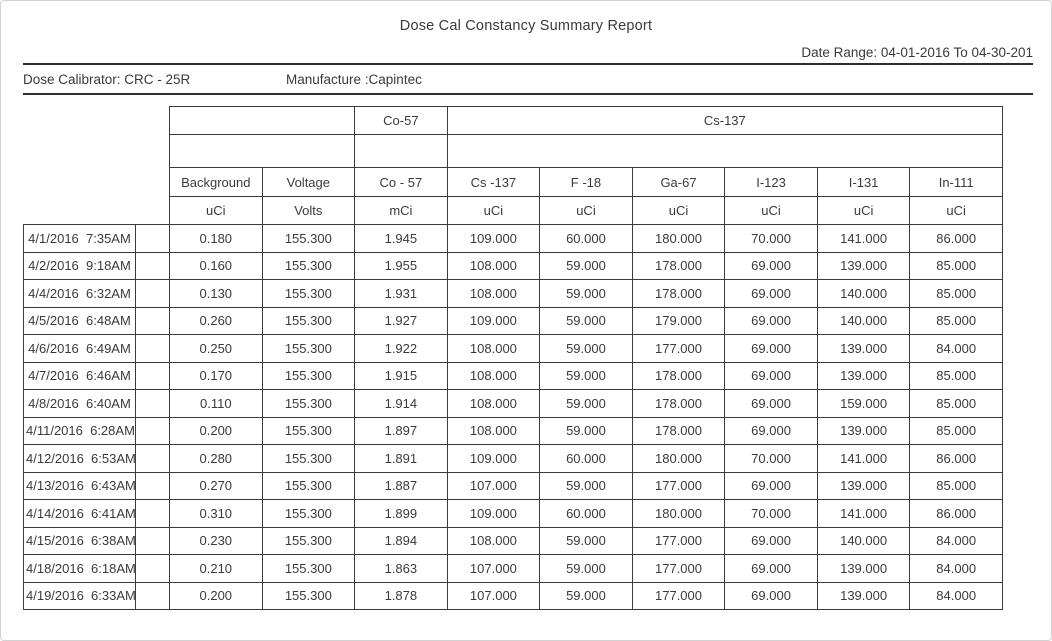  I want to click on date-time-cell: 4/19/2016 6:33AM, so click(79, 595).